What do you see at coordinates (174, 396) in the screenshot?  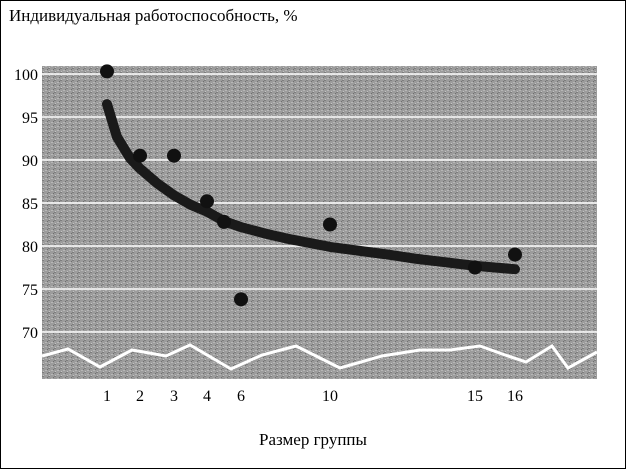 I see `x-tick-3: 3` at bounding box center [174, 396].